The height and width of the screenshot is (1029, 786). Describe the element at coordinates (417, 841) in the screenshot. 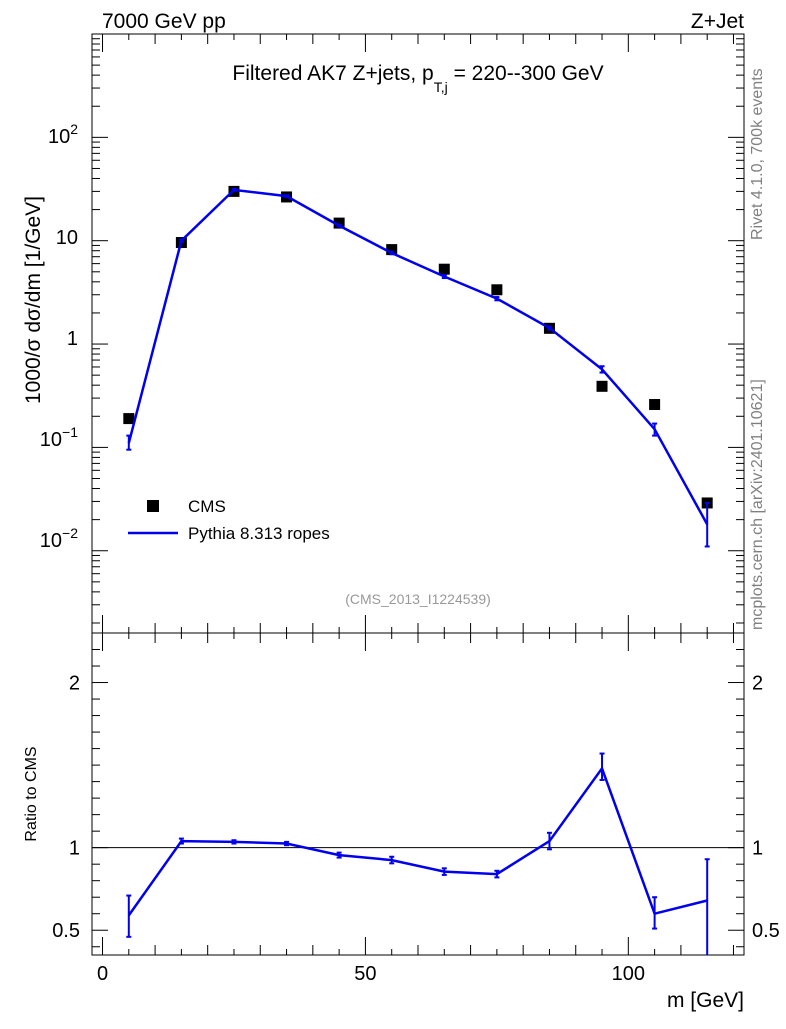

I see `ratio-line` at that location.